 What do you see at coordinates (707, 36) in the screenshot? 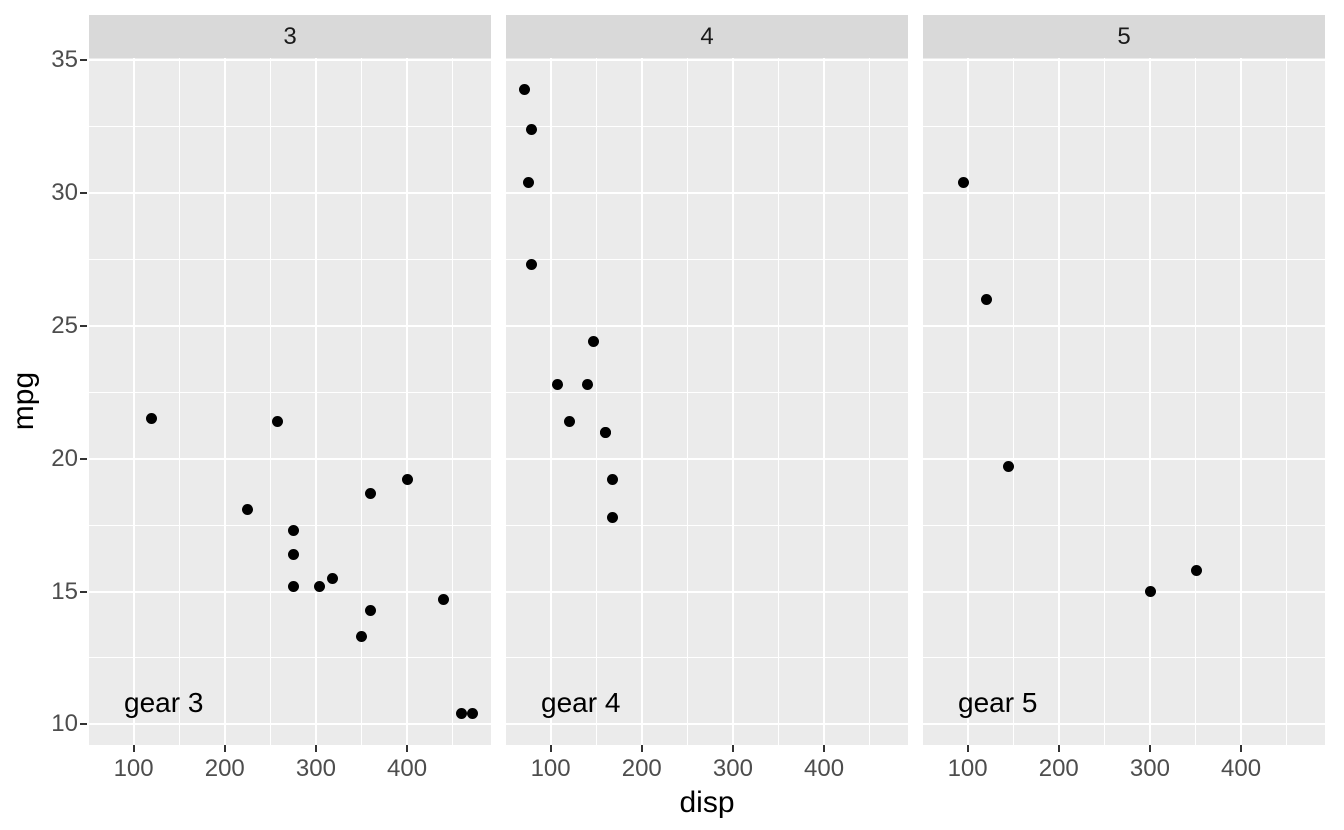
I see `facet-strip: 4` at bounding box center [707, 36].